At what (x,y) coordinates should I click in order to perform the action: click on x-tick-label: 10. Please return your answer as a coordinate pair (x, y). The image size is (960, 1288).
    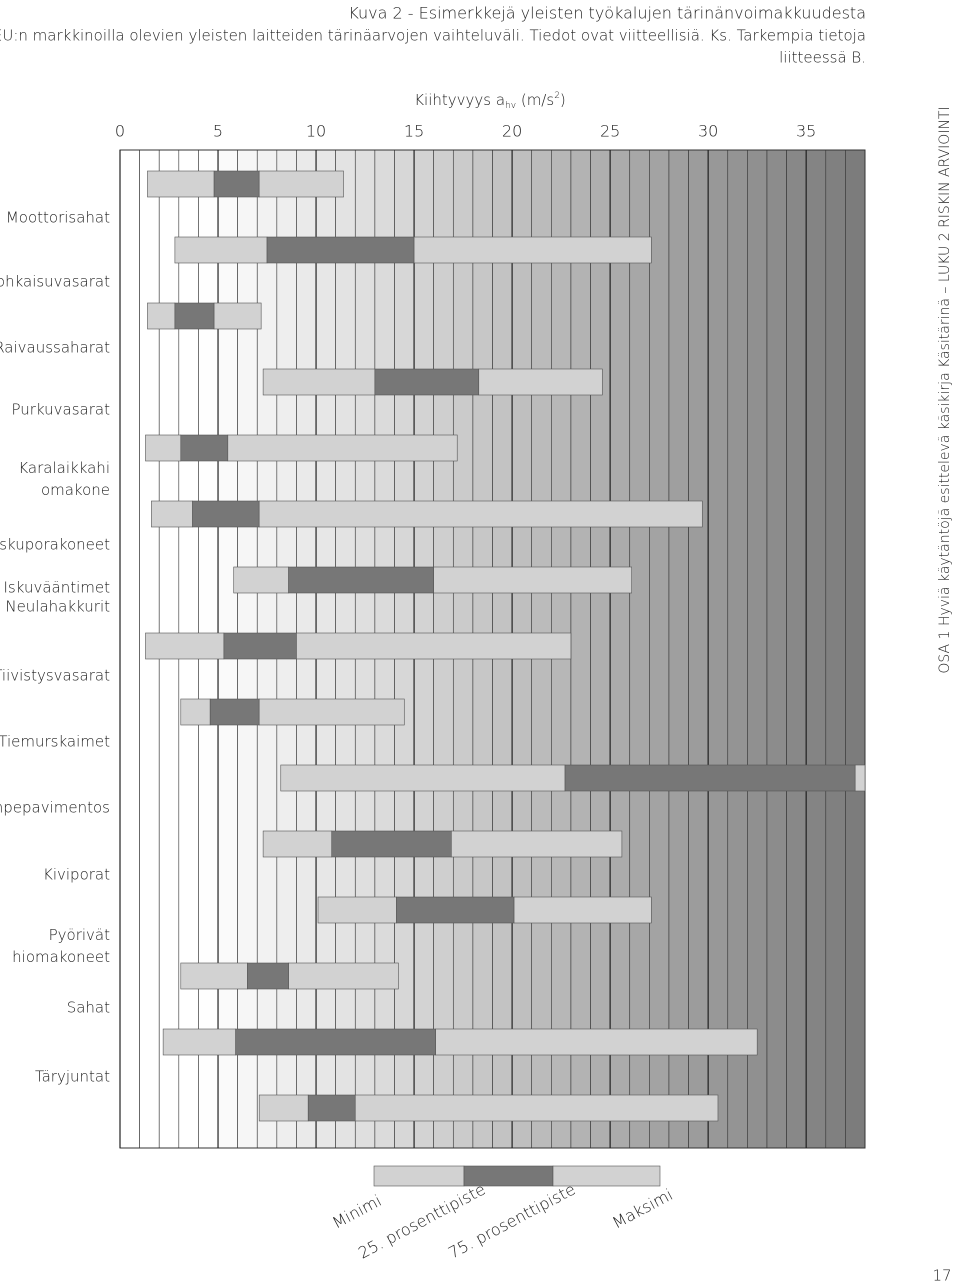
    Looking at the image, I should click on (316, 131).